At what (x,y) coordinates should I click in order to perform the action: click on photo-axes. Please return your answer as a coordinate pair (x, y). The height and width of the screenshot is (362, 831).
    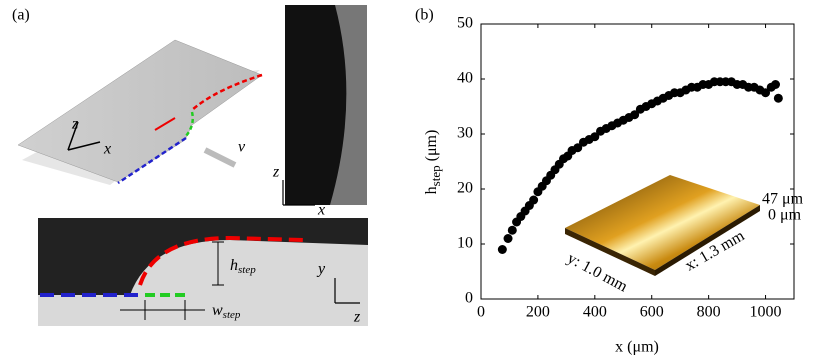
    Looking at the image, I should click on (347, 291).